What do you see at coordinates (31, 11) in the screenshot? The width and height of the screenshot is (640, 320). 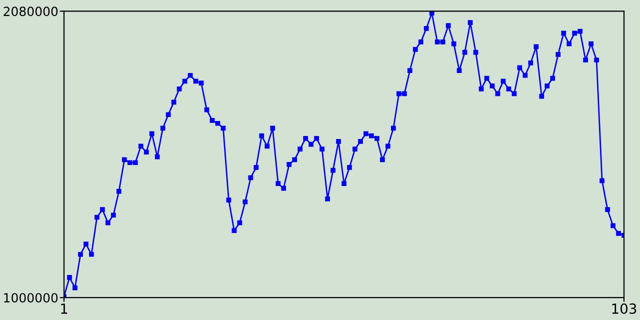 I see `y-tick-label: 2080000` at bounding box center [31, 11].